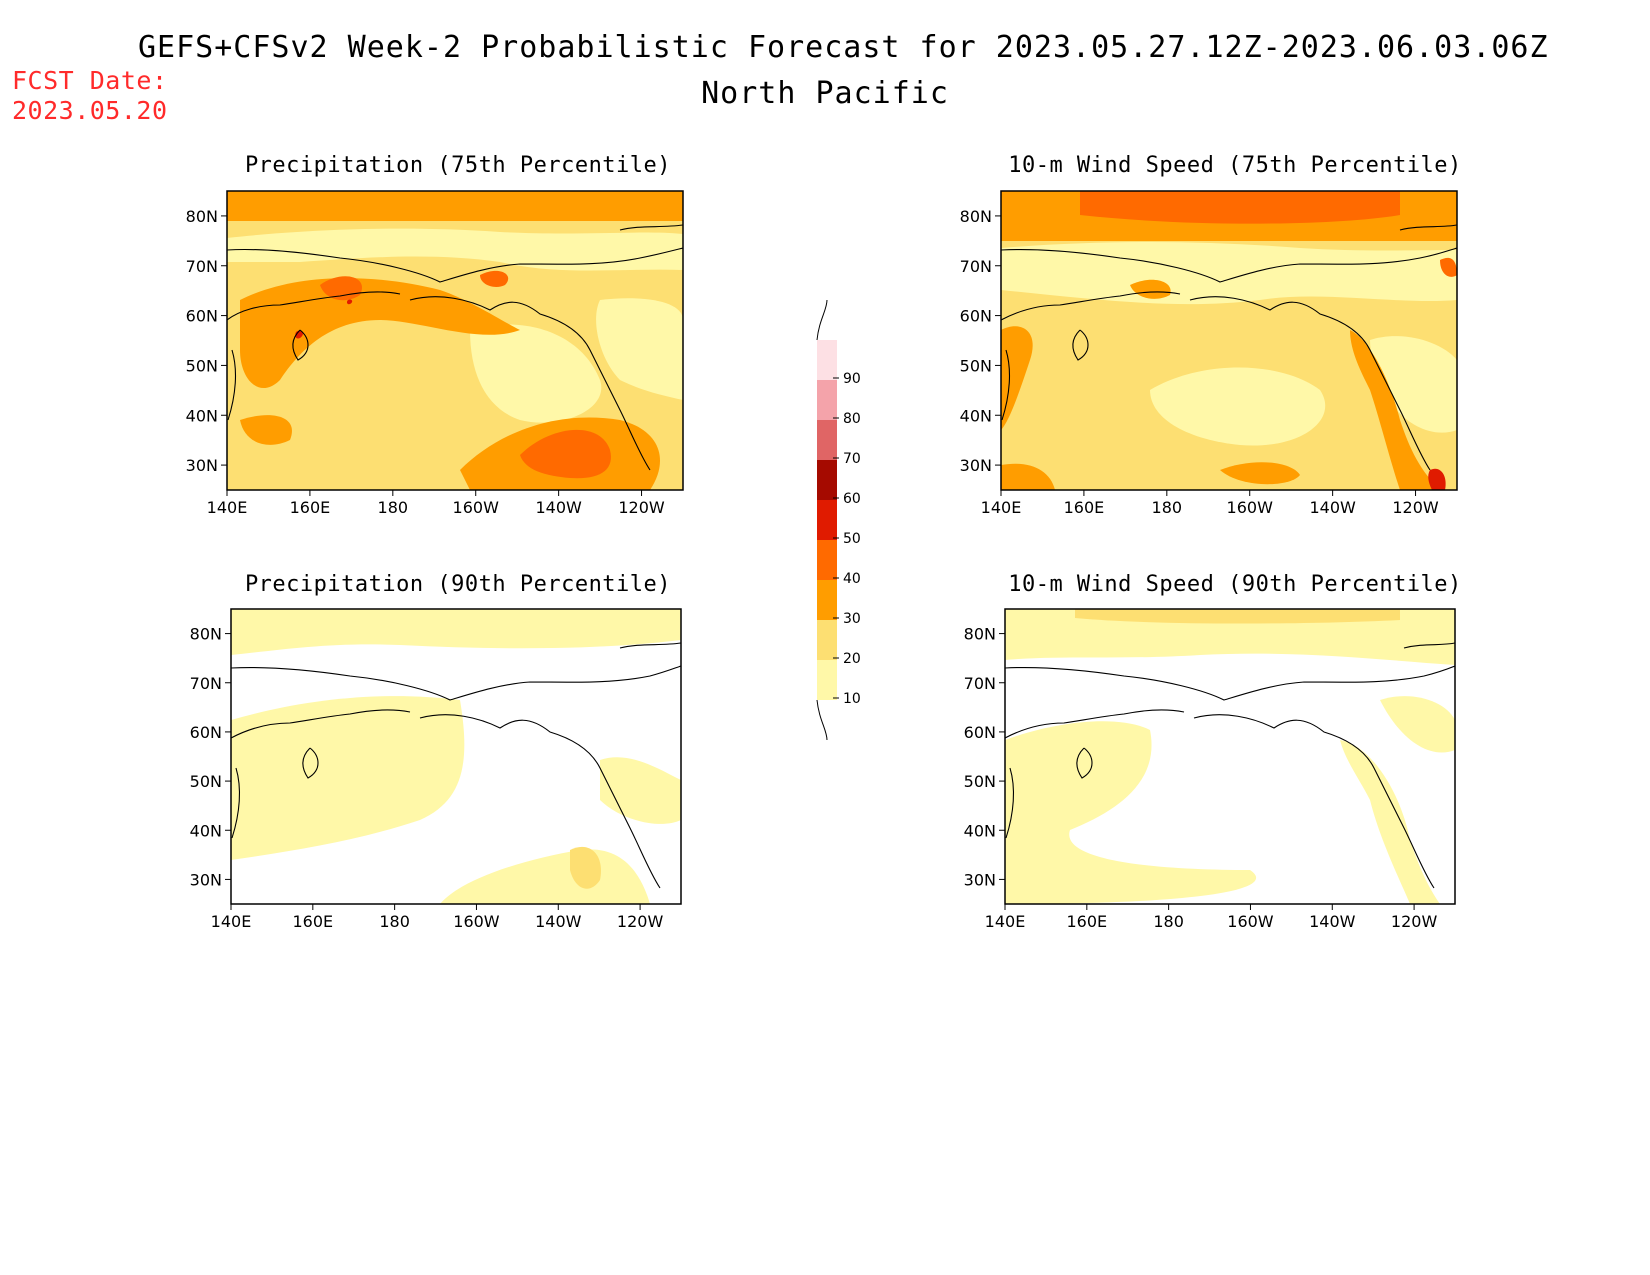 This screenshot has width=1650, height=1275. Describe the element at coordinates (455, 249) in the screenshot. I see `fill-10-20-arctic` at that location.